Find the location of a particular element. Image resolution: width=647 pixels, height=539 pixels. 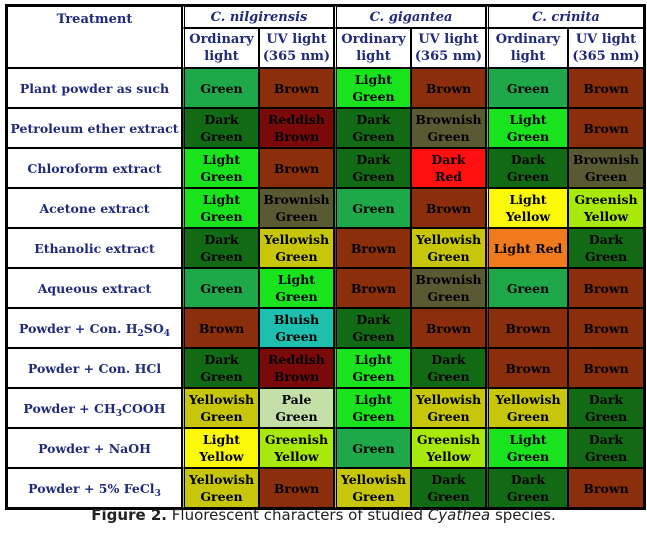

fluorescence-cell: Dark Red is located at coordinates (448, 168).